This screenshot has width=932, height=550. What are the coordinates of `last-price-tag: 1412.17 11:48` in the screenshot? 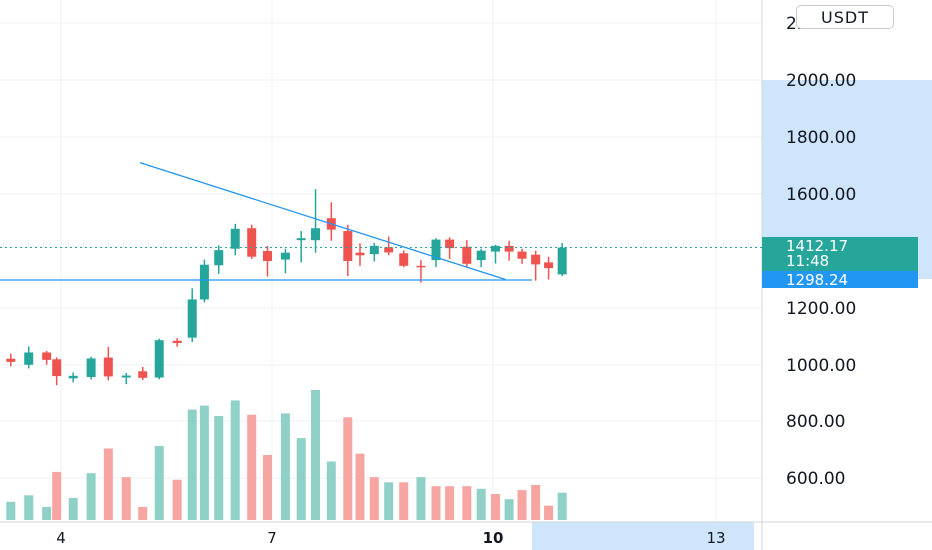 It's located at (840, 254).